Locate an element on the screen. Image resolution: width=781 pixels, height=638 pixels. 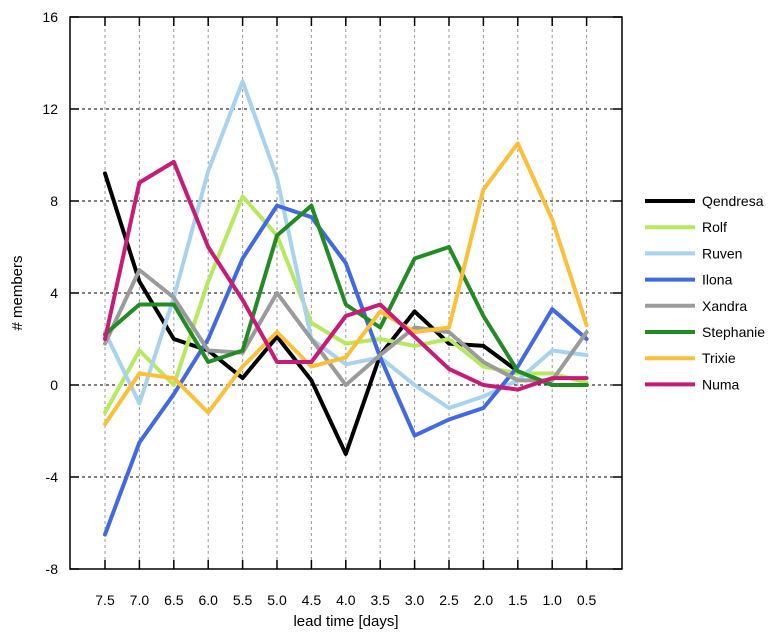
x-tick-label: 7.5 is located at coordinates (105, 600).